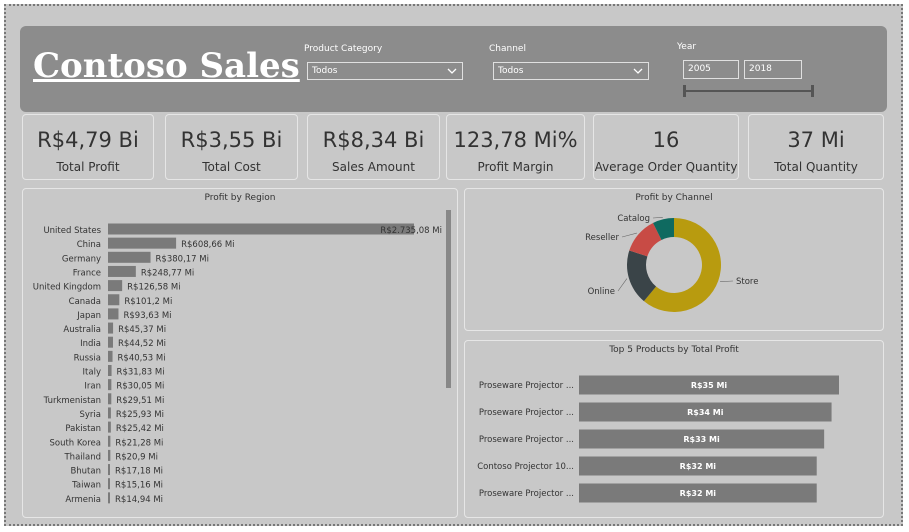 The width and height of the screenshot is (909, 532). I want to click on year-from-input: 2005, so click(711, 69).